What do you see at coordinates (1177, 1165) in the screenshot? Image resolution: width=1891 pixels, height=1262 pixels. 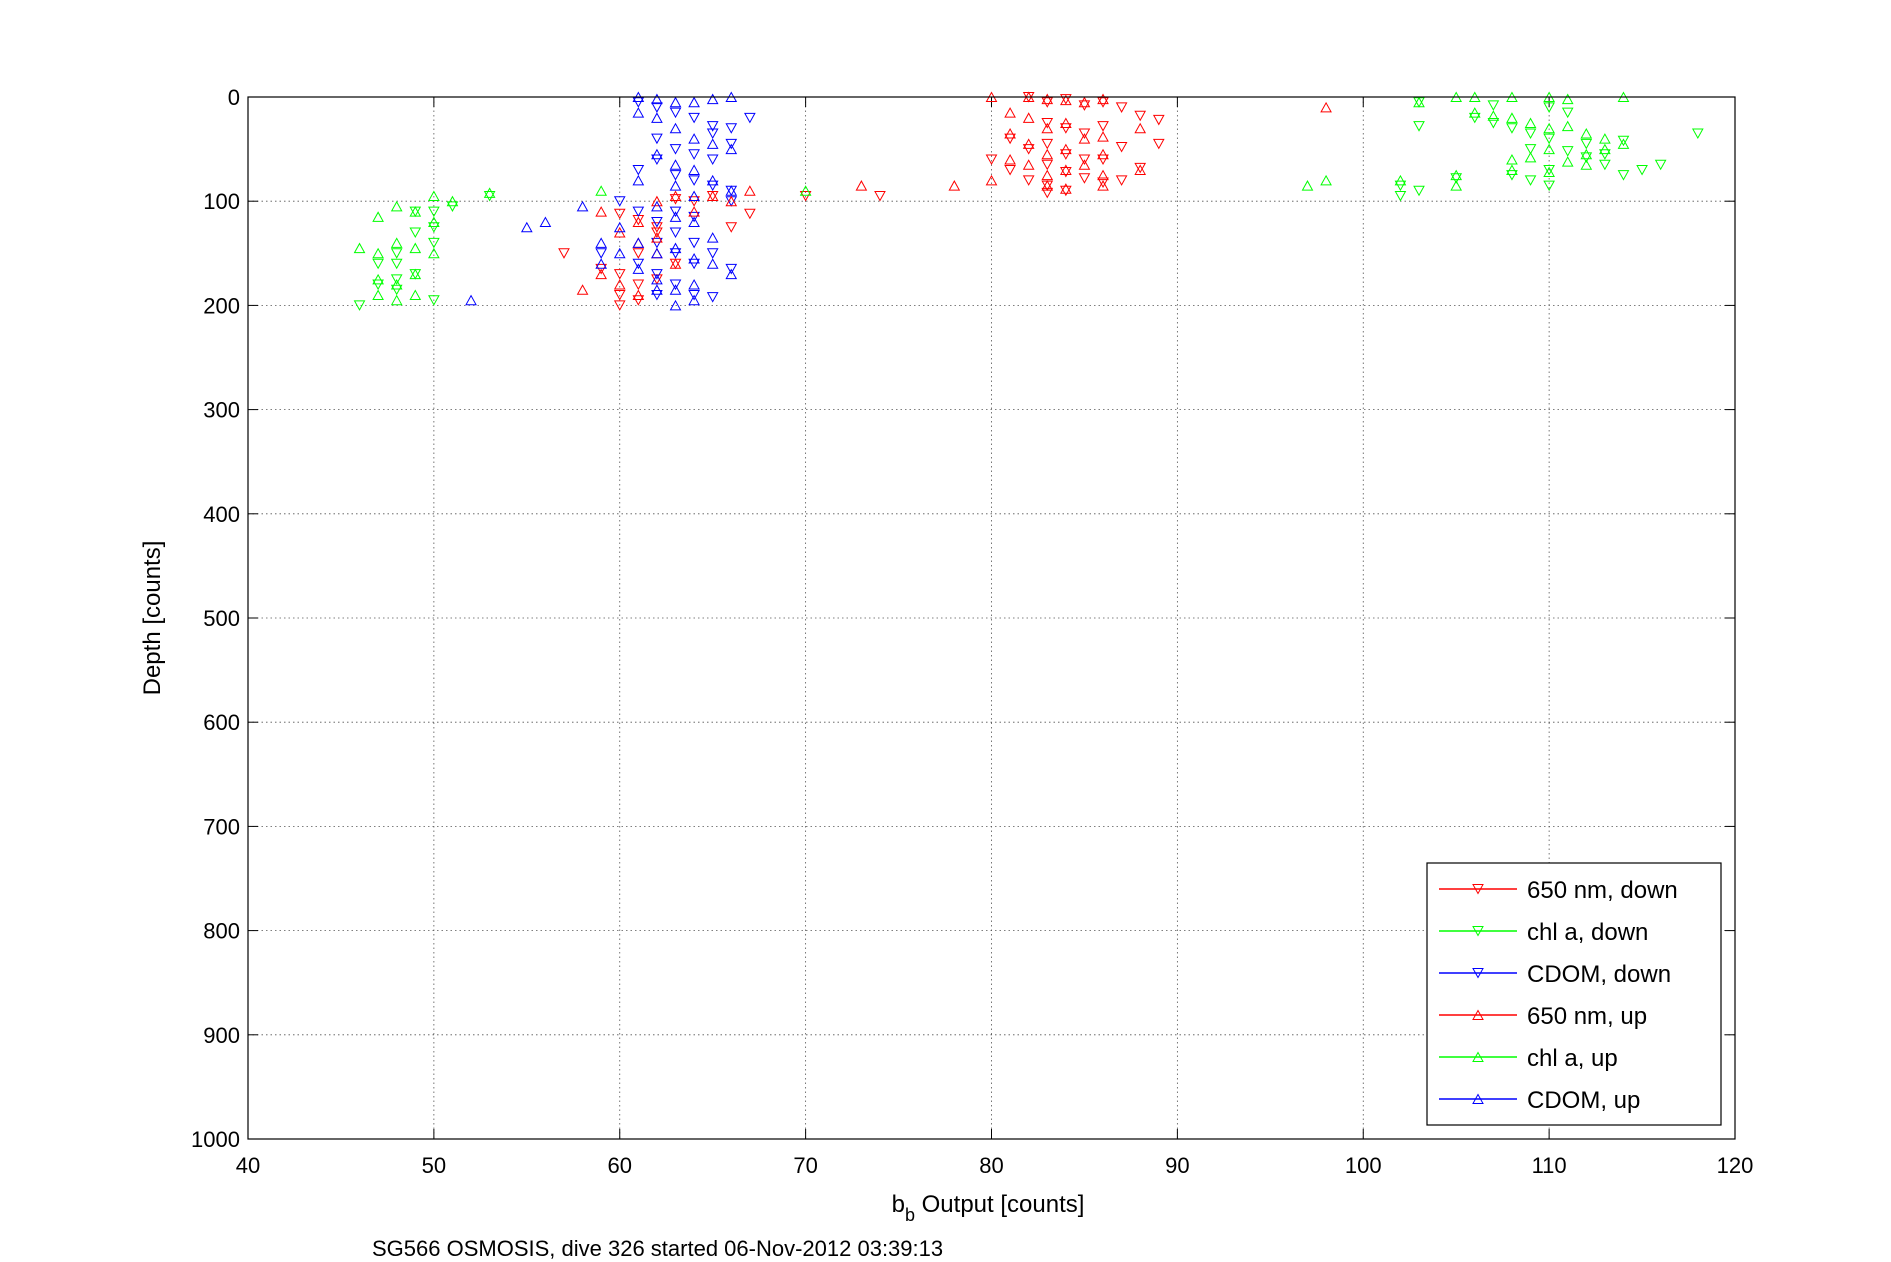 I see `x-tick-label: 90` at bounding box center [1177, 1165].